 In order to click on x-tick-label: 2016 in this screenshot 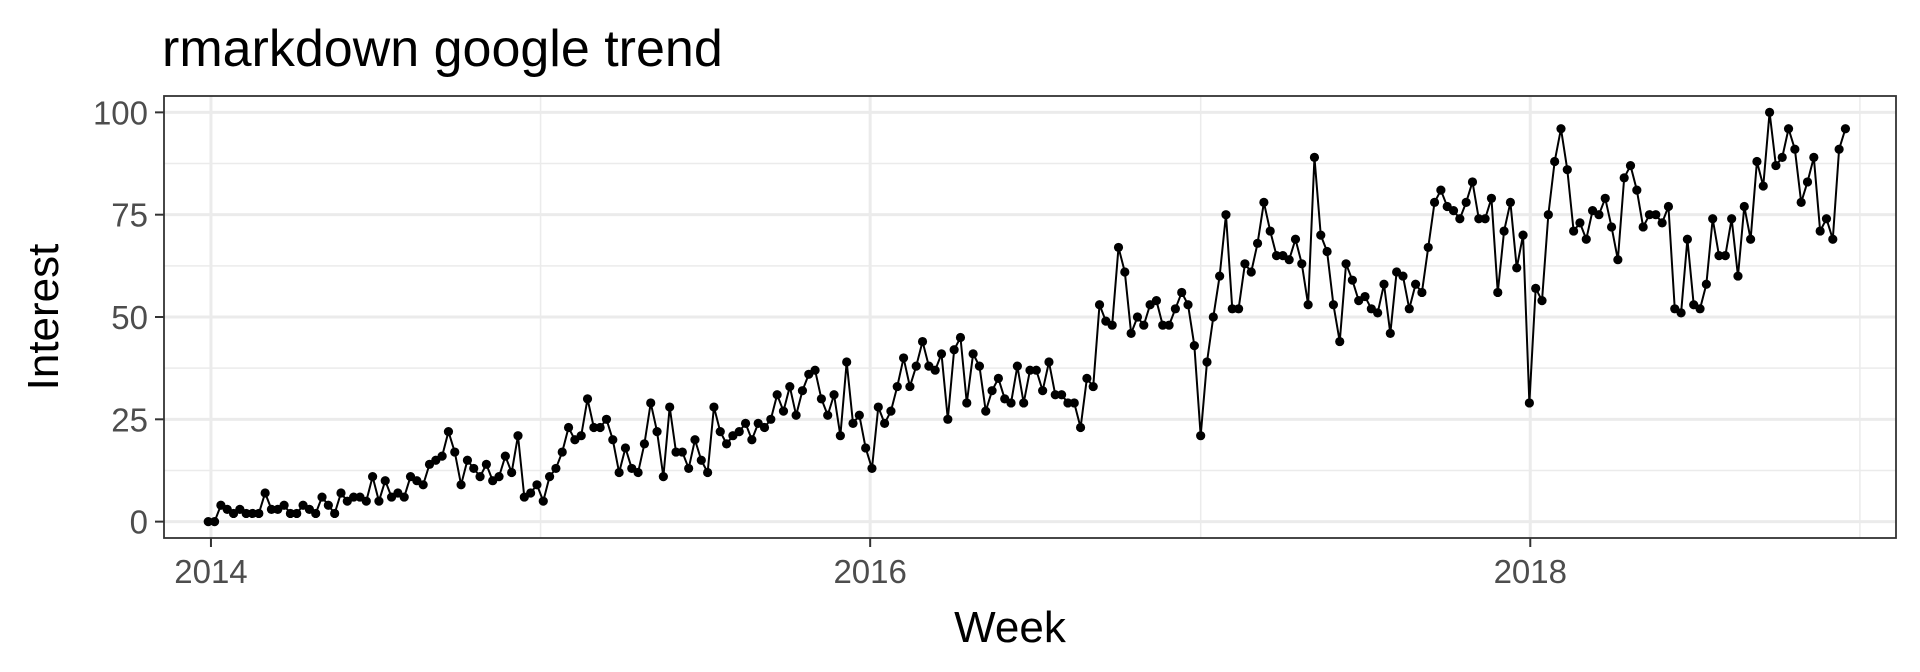, I will do `click(869, 571)`.